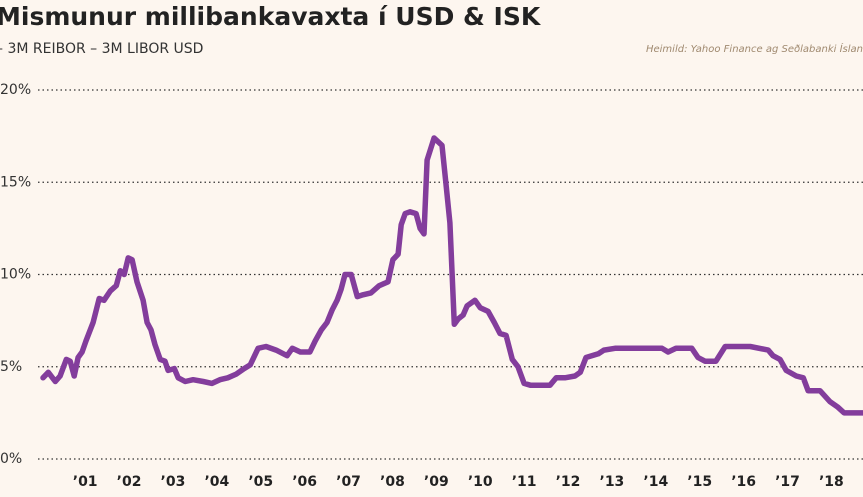  Describe the element at coordinates (743, 482) in the screenshot. I see `x-tick-label: ’16` at that location.